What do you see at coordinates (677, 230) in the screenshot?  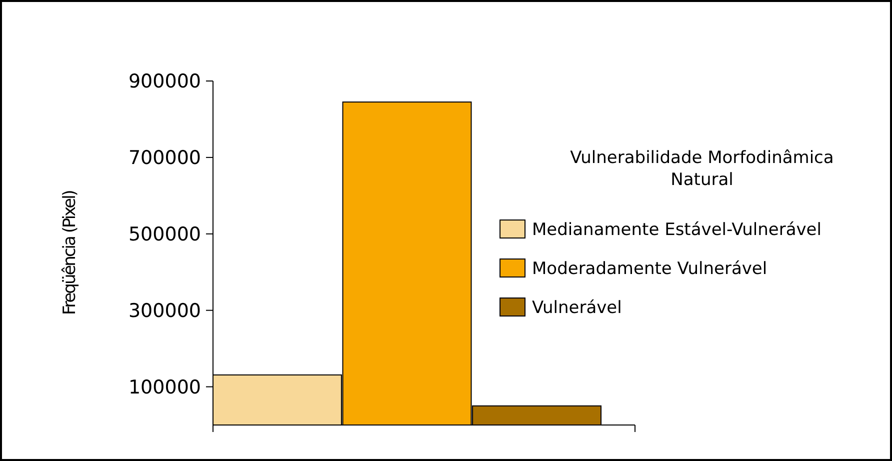 I see `legend-label: Medianamente Estável-Vulnerável` at bounding box center [677, 230].